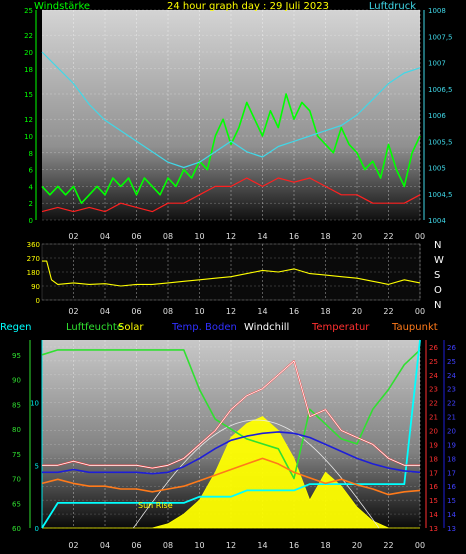 The height and width of the screenshot is (554, 466). Describe the element at coordinates (388, 311) in the screenshot. I see `panel2-x-tick-label: 22` at that location.